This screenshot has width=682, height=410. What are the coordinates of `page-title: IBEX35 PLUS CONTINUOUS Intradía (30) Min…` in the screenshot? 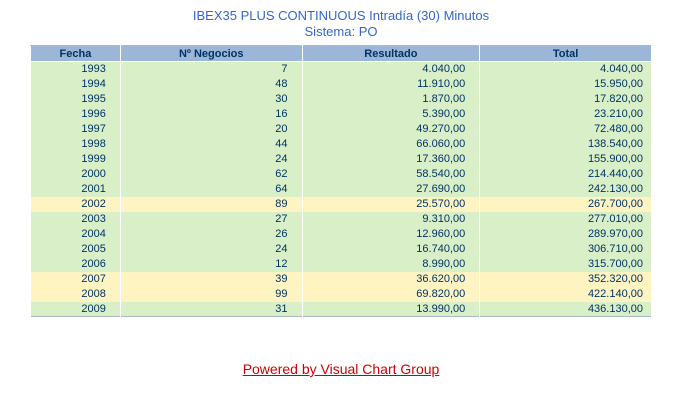 It's located at (341, 15).